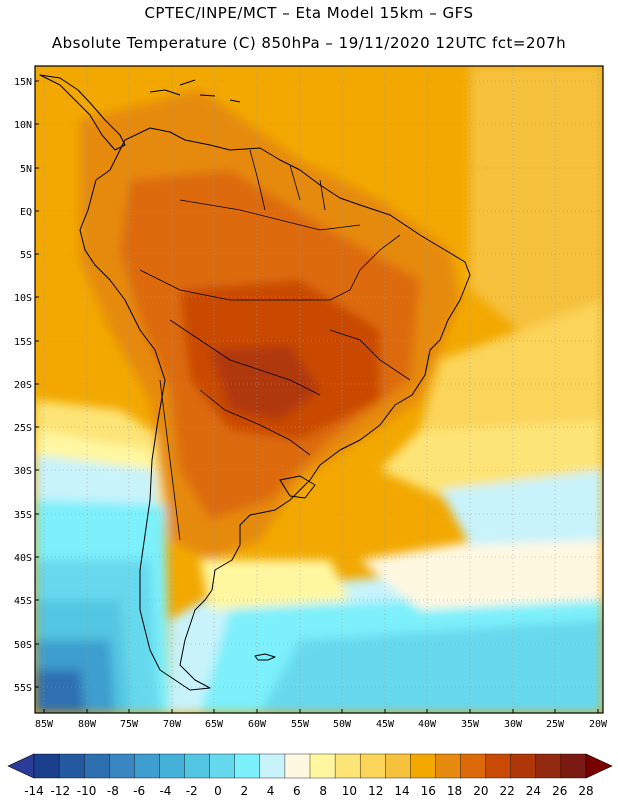  I want to click on lon-label: 55W, so click(300, 724).